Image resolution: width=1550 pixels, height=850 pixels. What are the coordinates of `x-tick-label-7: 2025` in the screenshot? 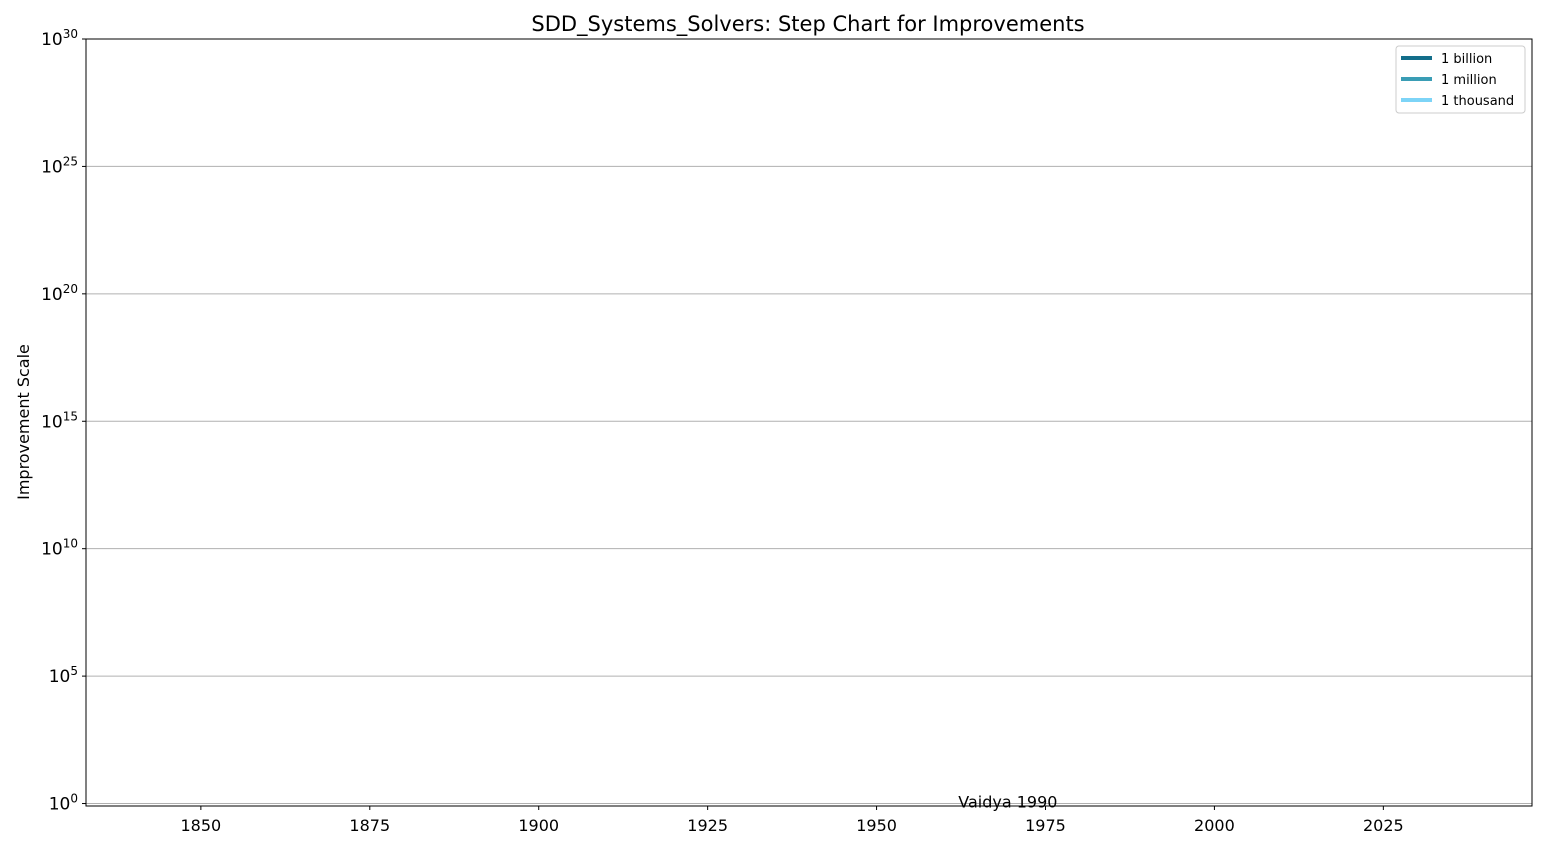 It's located at (1383, 825).